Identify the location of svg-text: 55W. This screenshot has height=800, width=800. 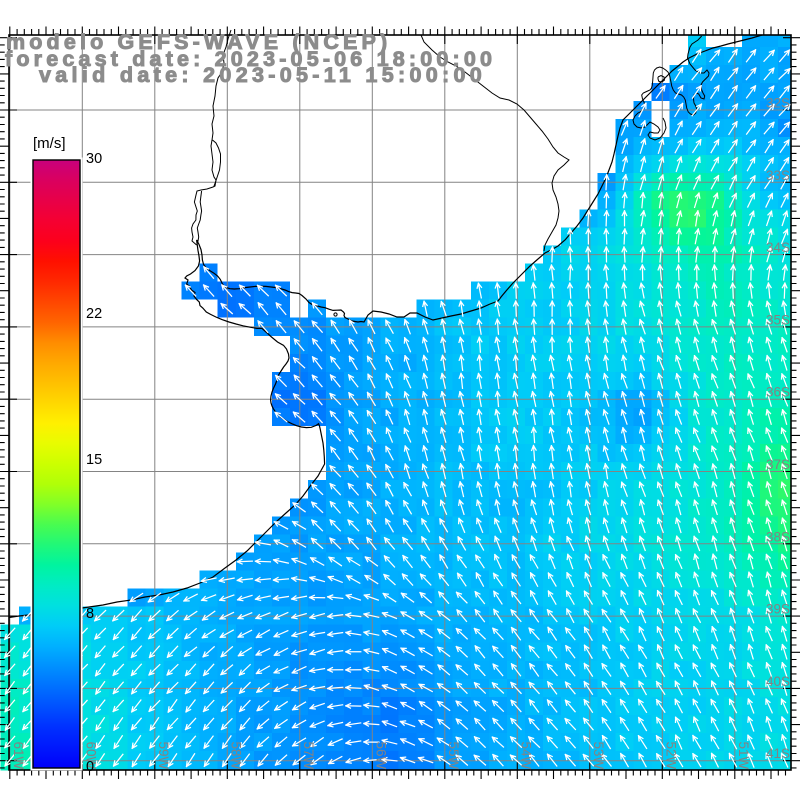
(453, 756).